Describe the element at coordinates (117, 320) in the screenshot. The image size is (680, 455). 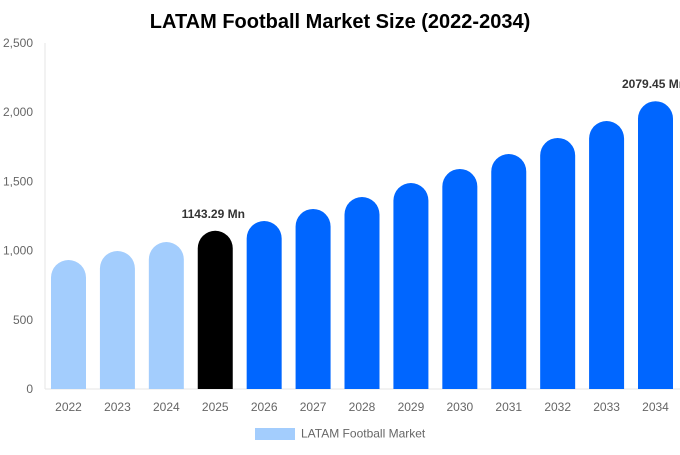
I see `bar-2023` at that location.